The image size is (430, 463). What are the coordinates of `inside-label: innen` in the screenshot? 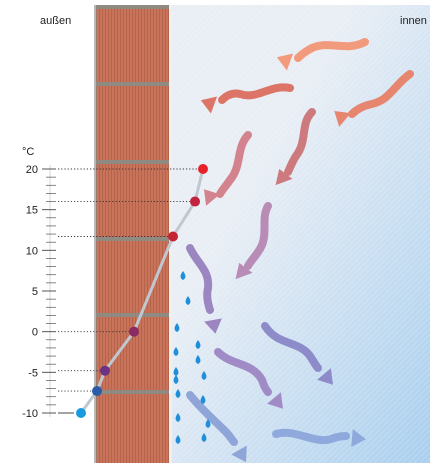 It's located at (413, 21).